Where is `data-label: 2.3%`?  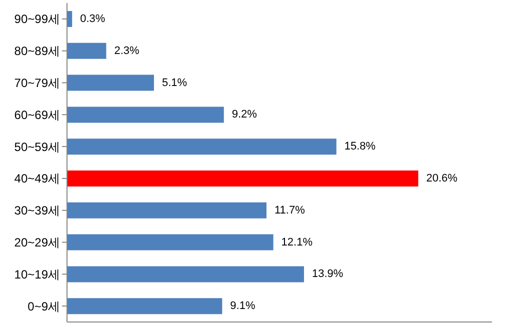 data-label: 2.3% is located at coordinates (127, 50).